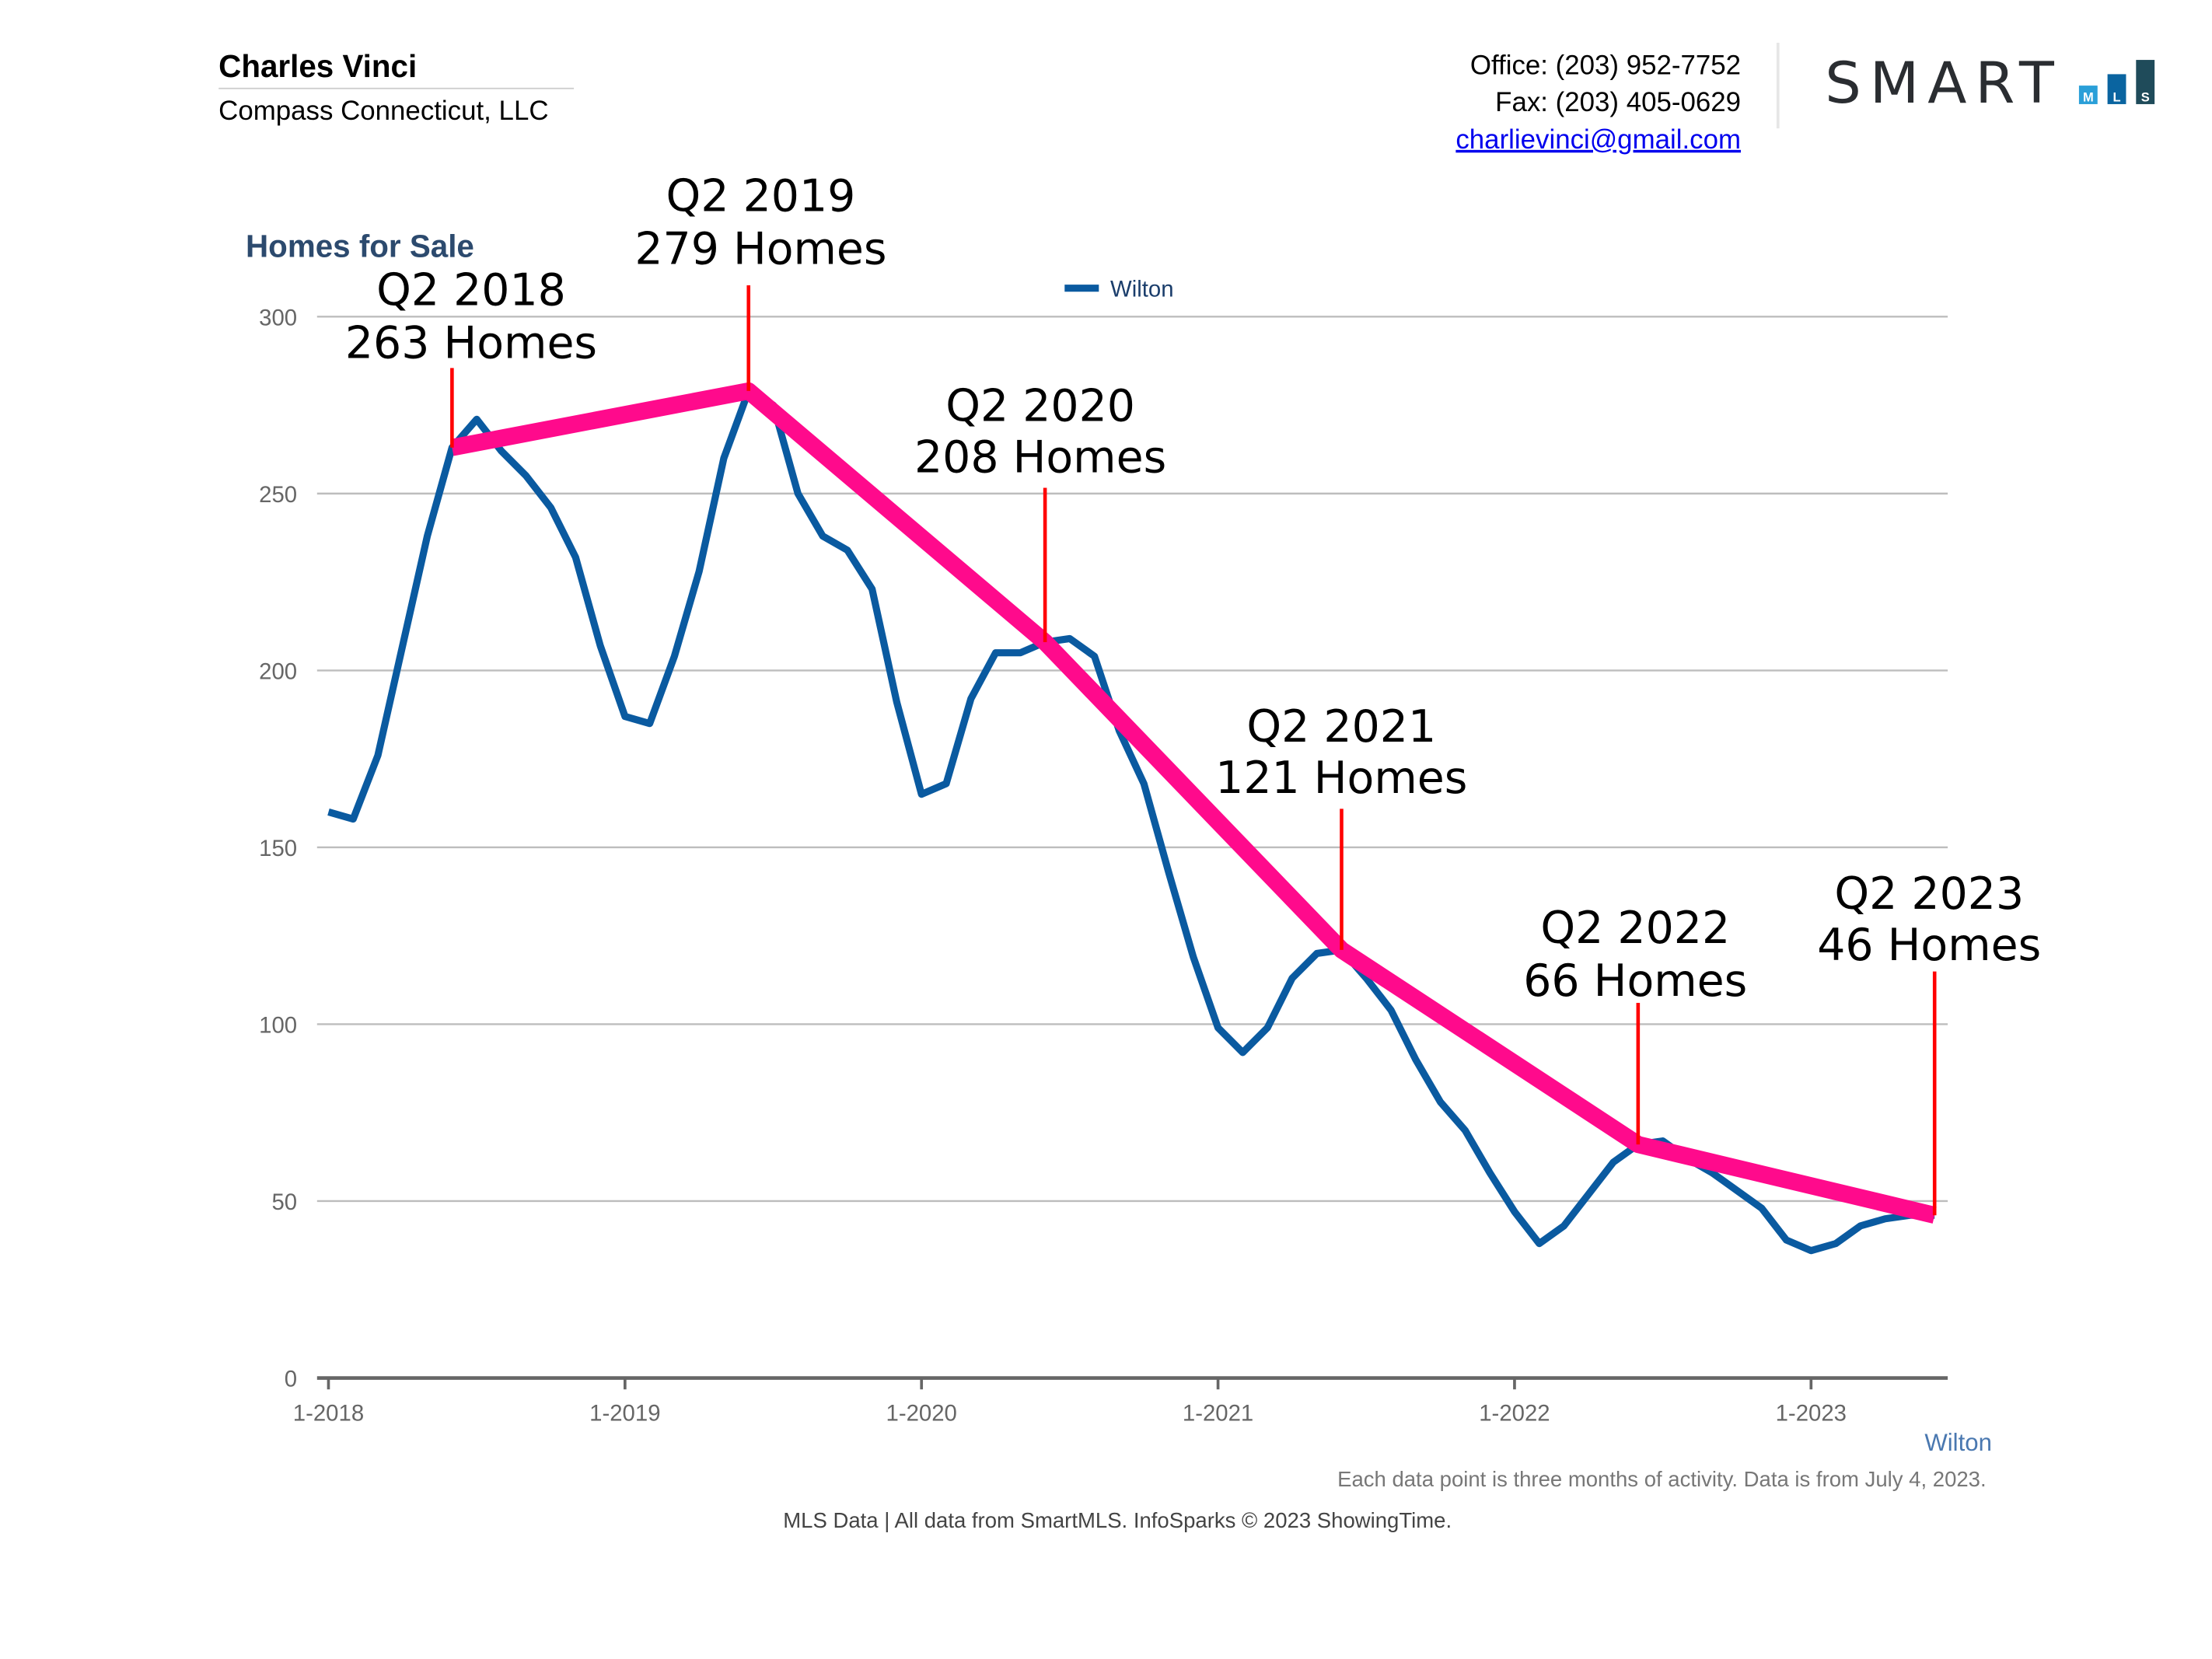 The height and width of the screenshot is (1659, 2212). Describe the element at coordinates (291, 1379) in the screenshot. I see `y-tick-label: 0` at that location.